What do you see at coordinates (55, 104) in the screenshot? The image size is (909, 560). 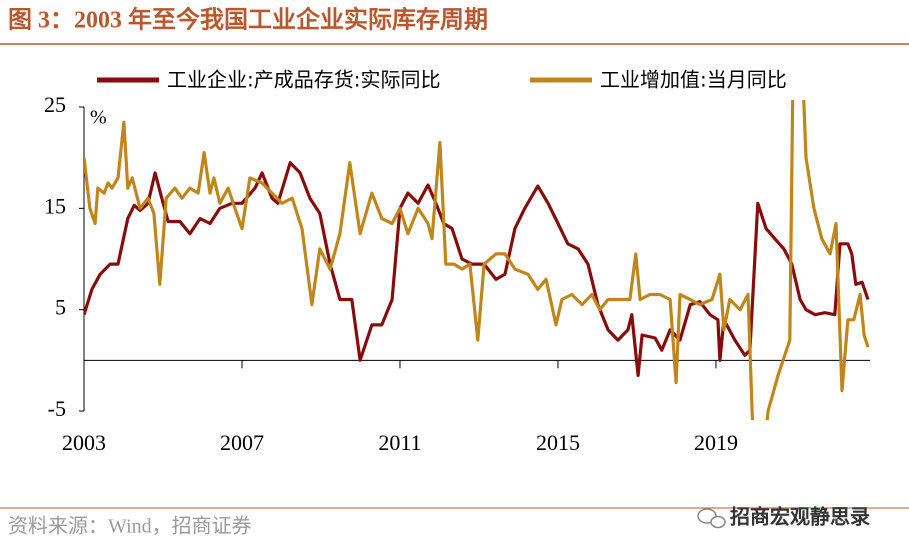 I see `y-tick-label: 25` at bounding box center [55, 104].